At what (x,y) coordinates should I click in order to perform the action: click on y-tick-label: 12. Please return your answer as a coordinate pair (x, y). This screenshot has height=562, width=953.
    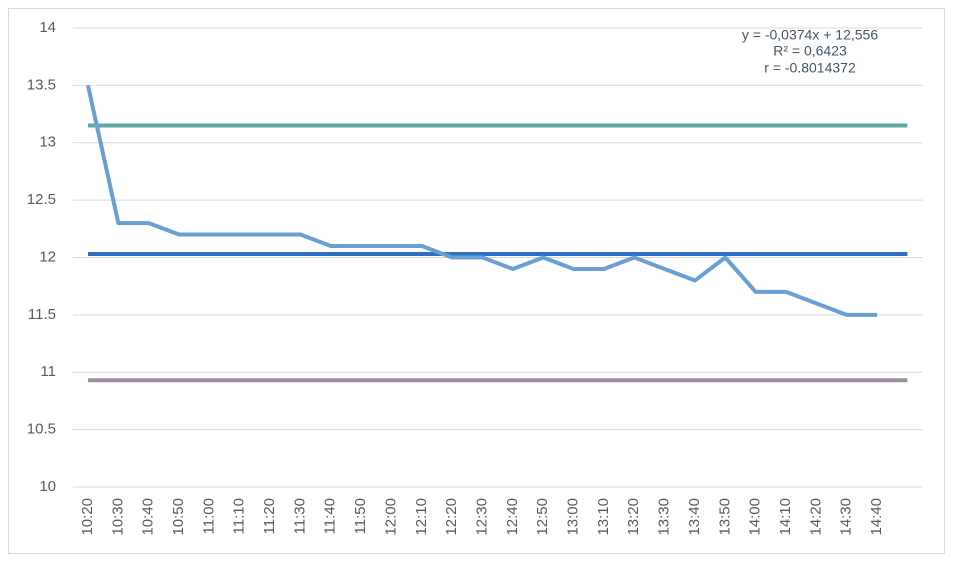
    Looking at the image, I should click on (47, 256).